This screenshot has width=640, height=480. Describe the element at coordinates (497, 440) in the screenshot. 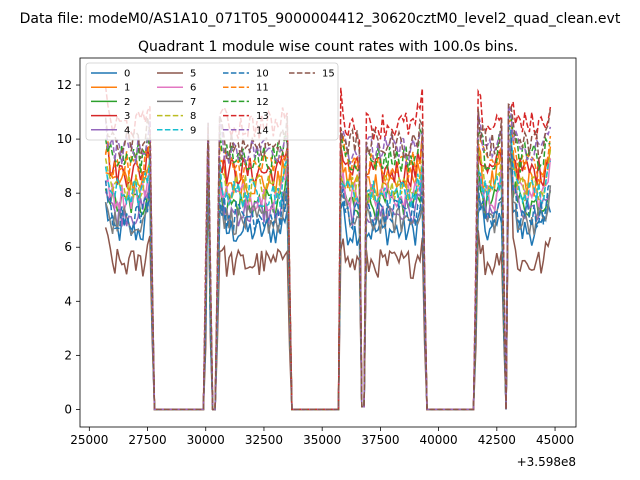

I see `x-tick-label: 42500` at that location.